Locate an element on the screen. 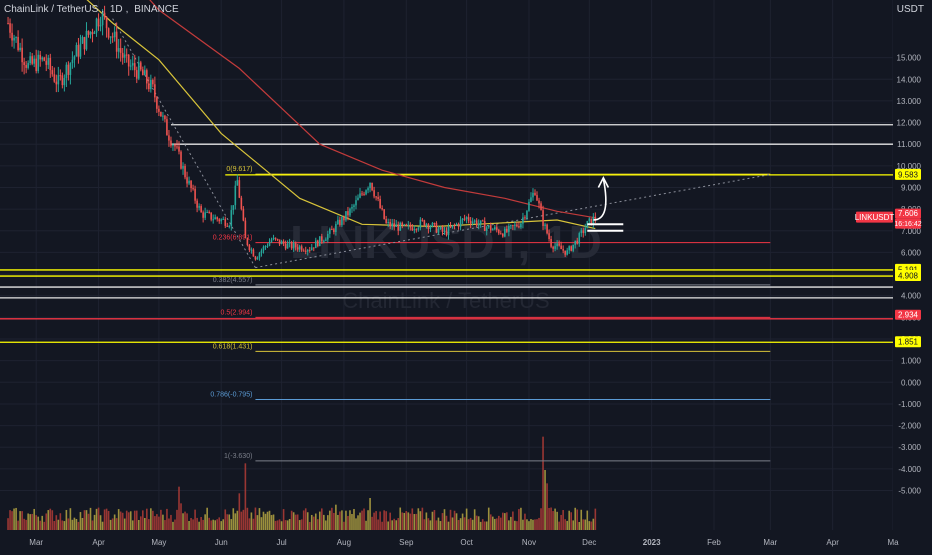  y-tick-label: 9.000 is located at coordinates (911, 187).